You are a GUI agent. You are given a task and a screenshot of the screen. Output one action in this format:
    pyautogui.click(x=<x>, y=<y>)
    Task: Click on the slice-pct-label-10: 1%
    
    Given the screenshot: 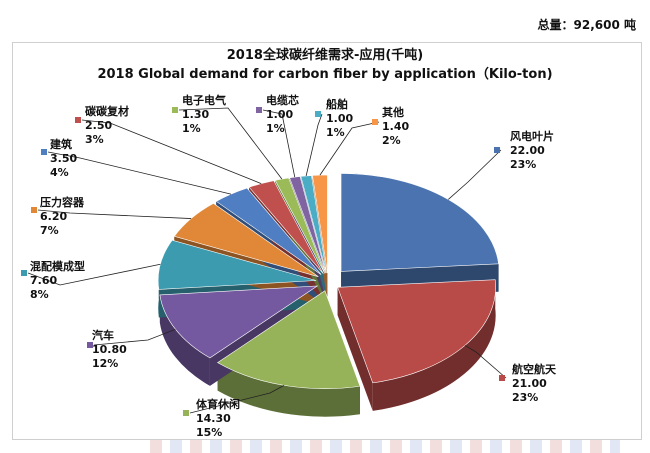 What is the action you would take?
    pyautogui.click(x=275, y=128)
    